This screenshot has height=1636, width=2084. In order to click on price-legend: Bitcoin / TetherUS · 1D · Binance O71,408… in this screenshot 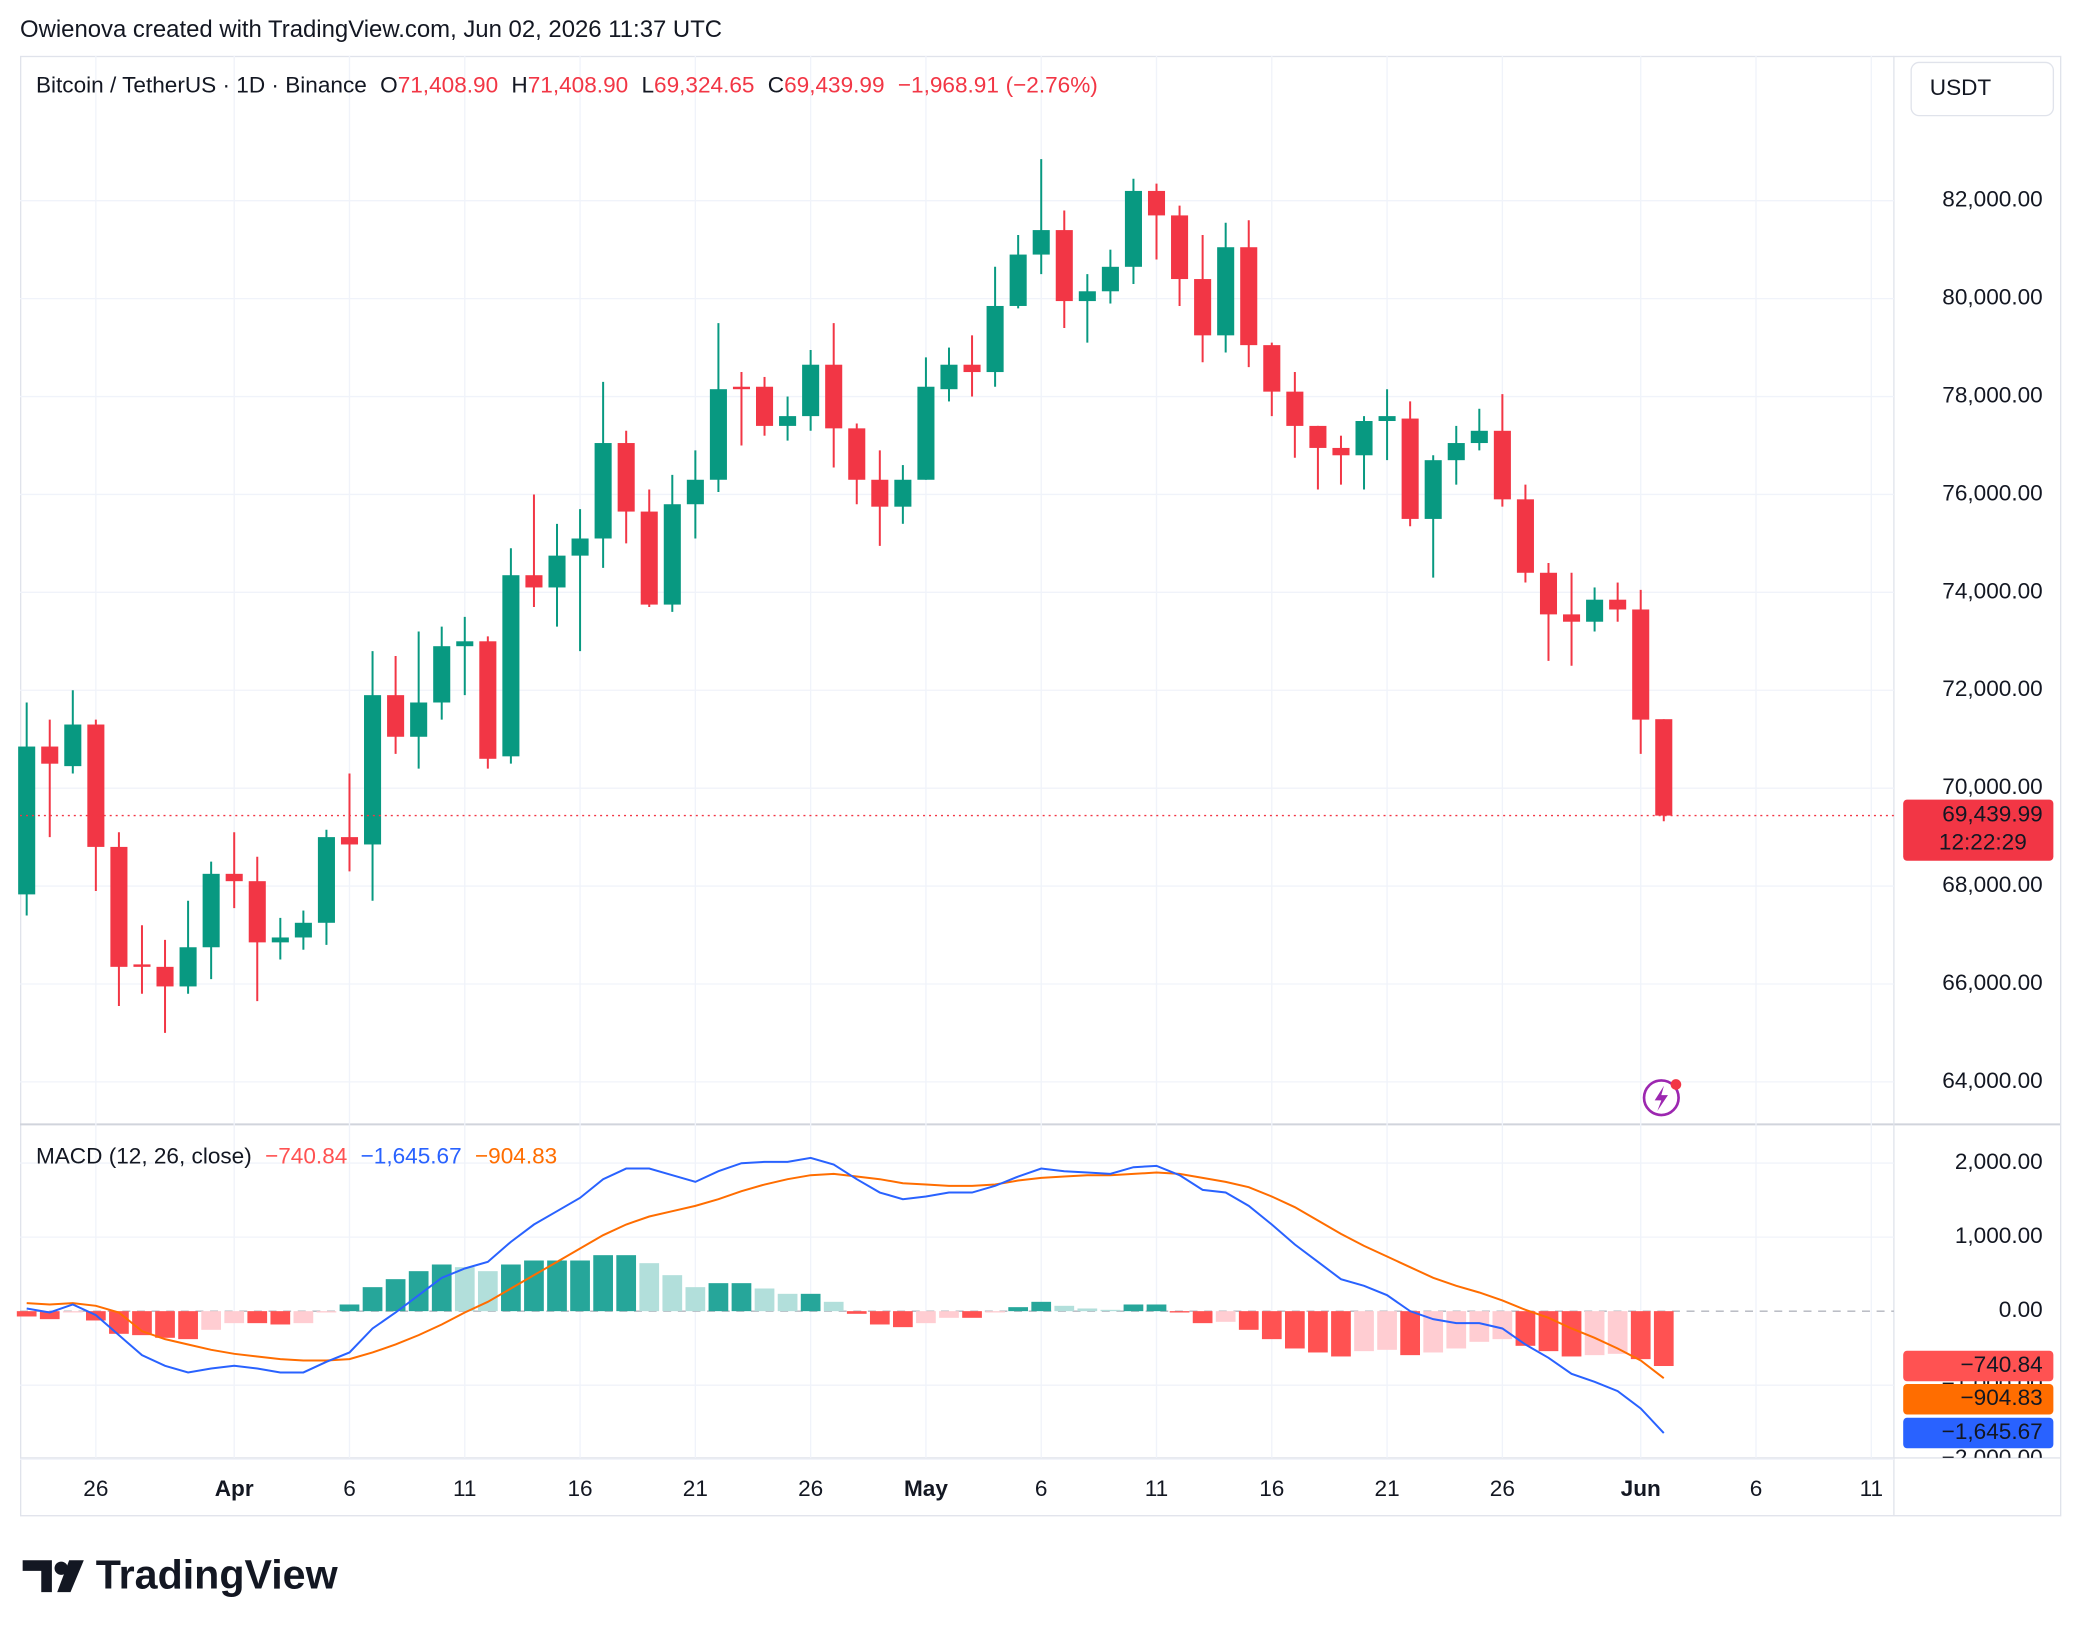, I will do `click(567, 84)`.